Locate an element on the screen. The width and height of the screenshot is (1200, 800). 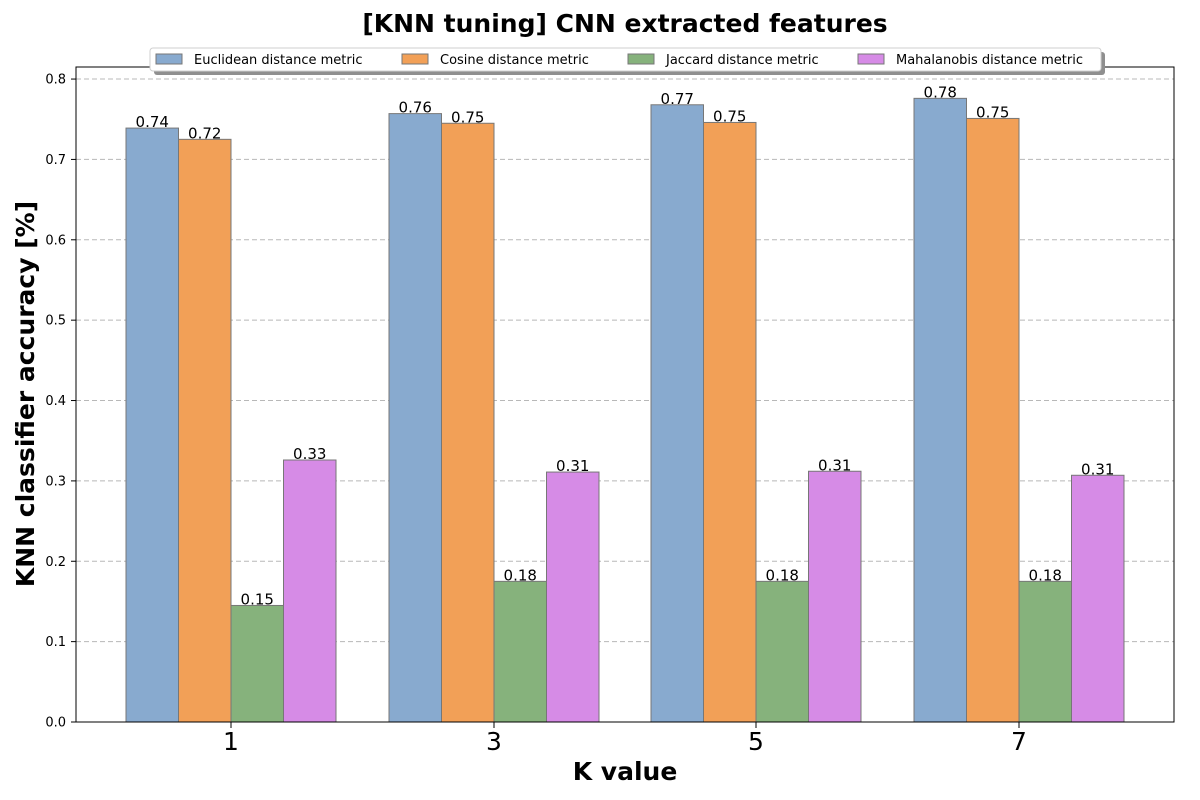
chart-title: [KNN tuning] CNN extracted features is located at coordinates (624, 23).